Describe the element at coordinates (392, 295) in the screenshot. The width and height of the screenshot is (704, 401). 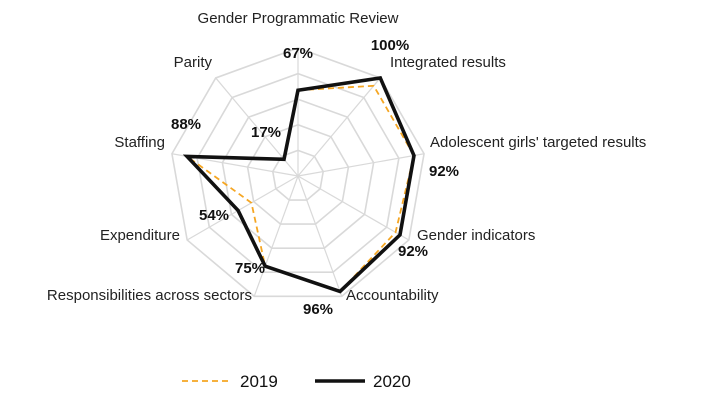
I see `category-label: Accountability` at that location.